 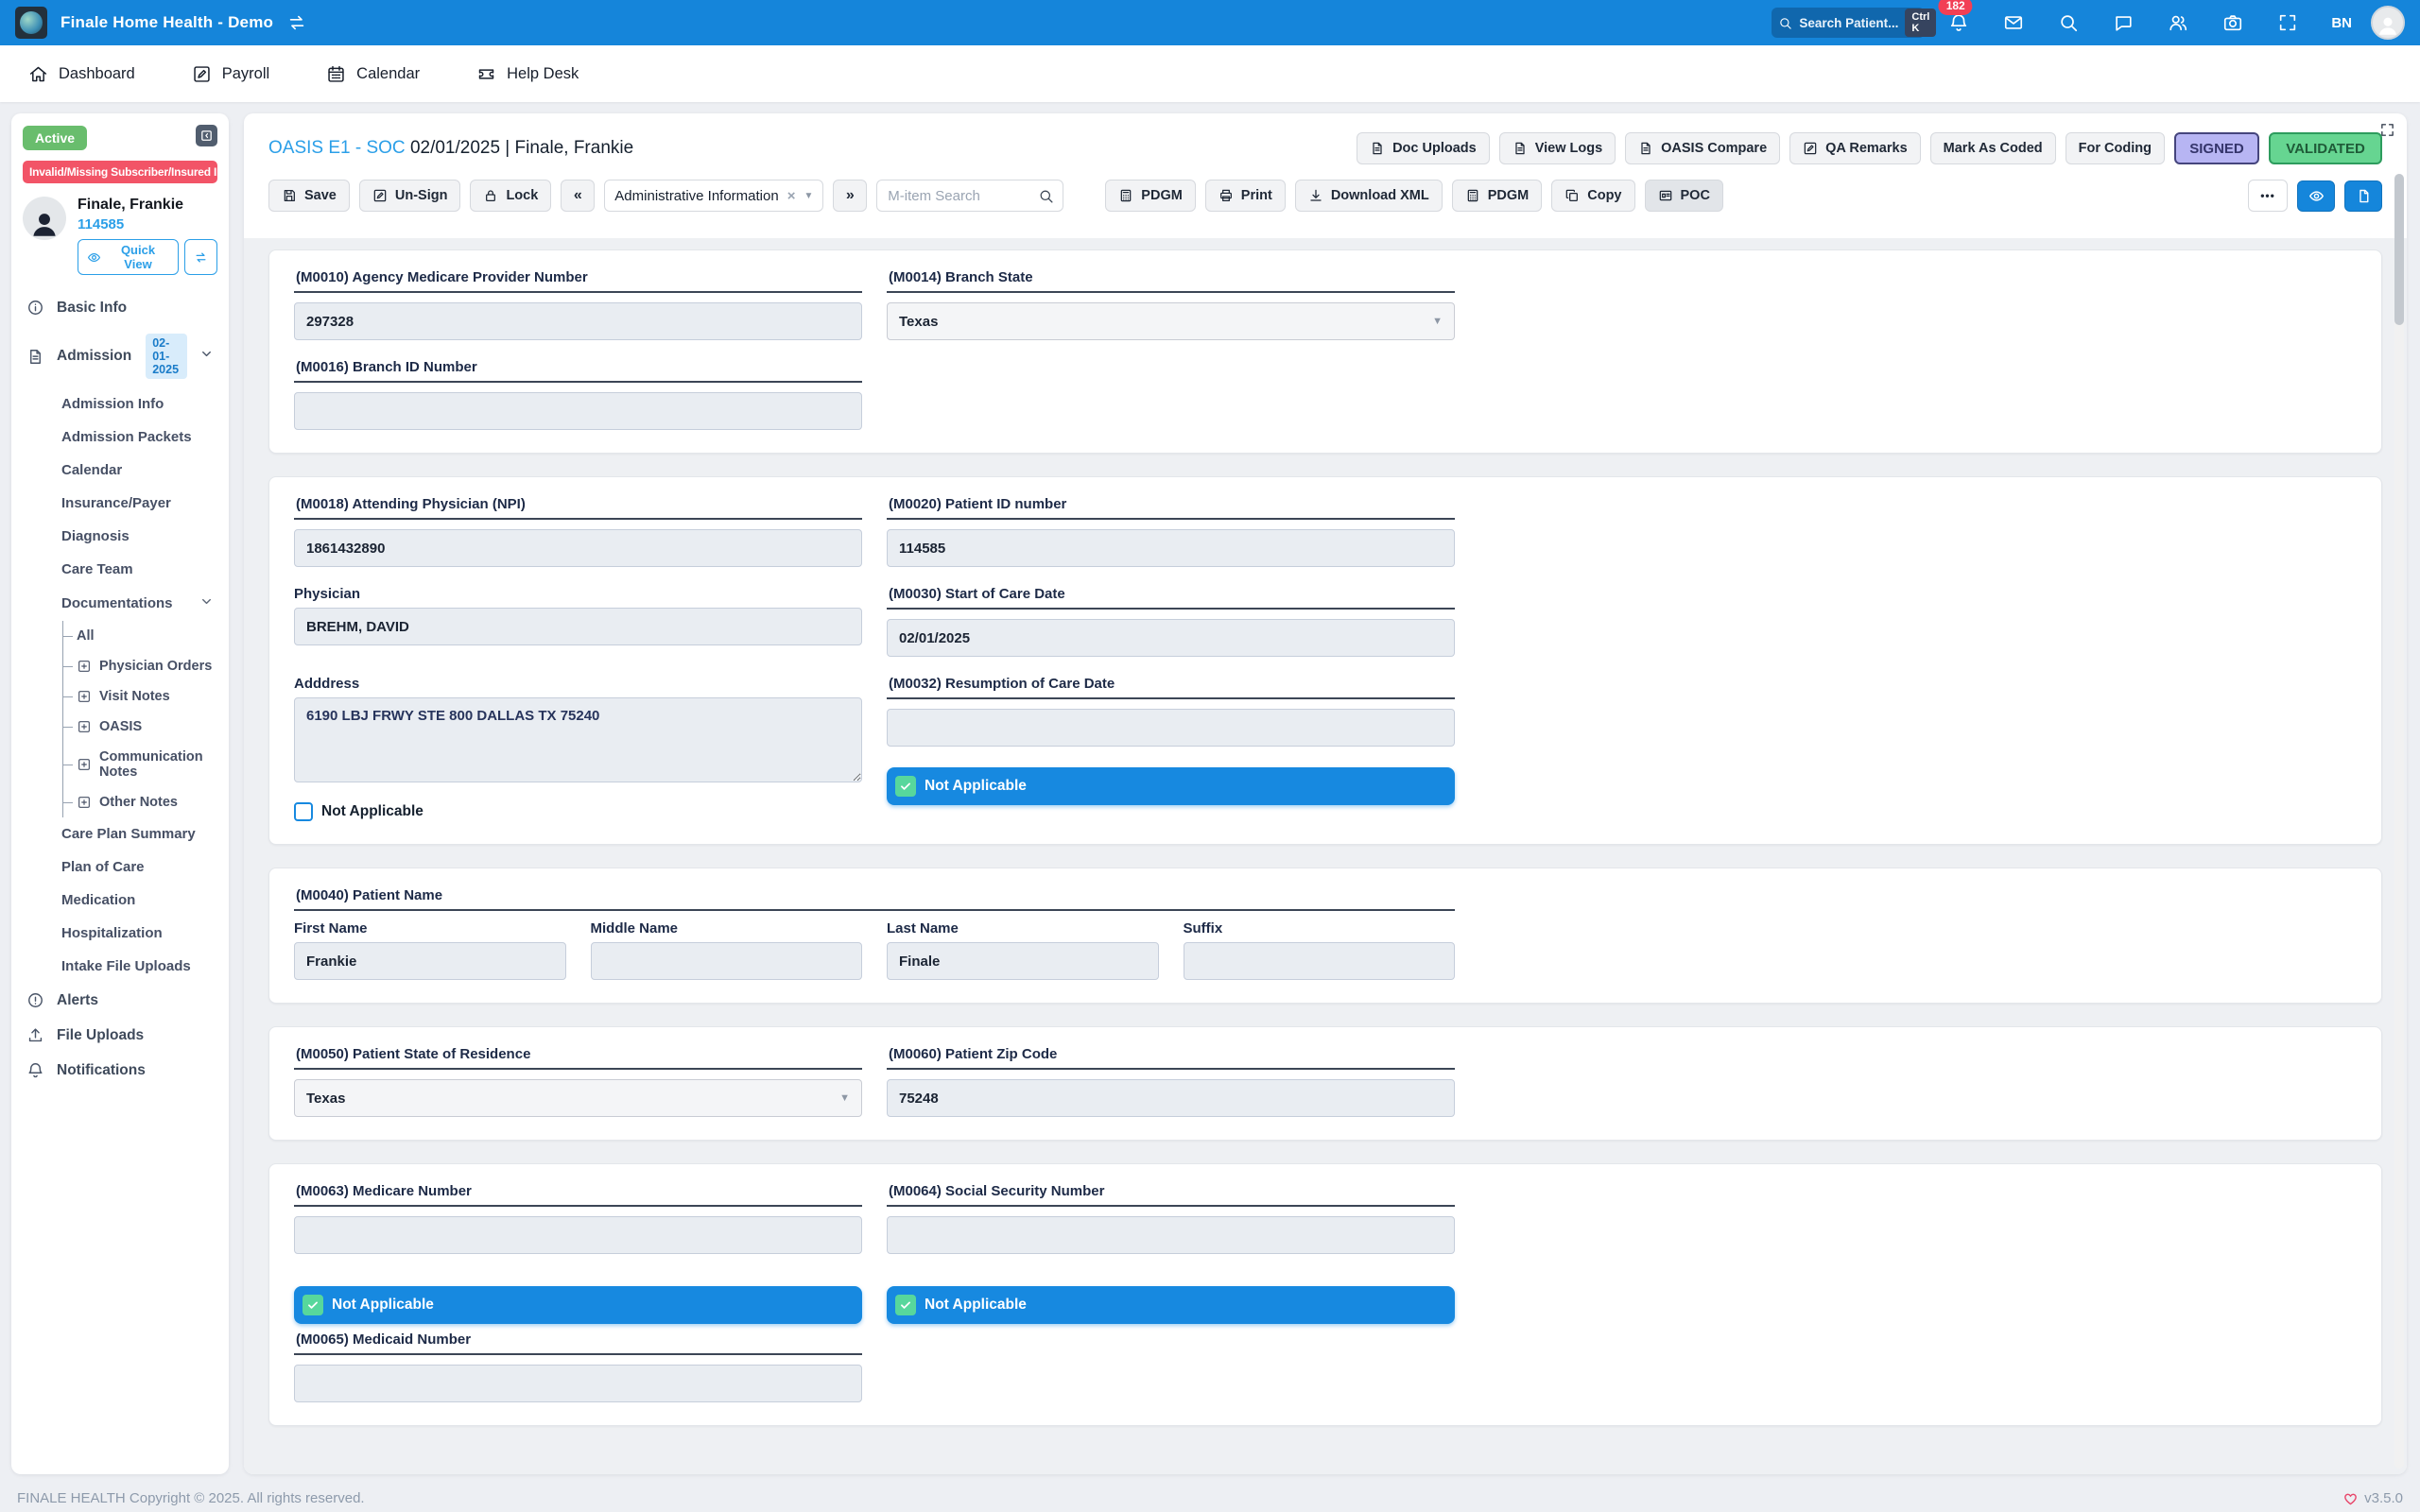 What do you see at coordinates (714, 196) in the screenshot?
I see `section-select: Administrative Information × ▼` at bounding box center [714, 196].